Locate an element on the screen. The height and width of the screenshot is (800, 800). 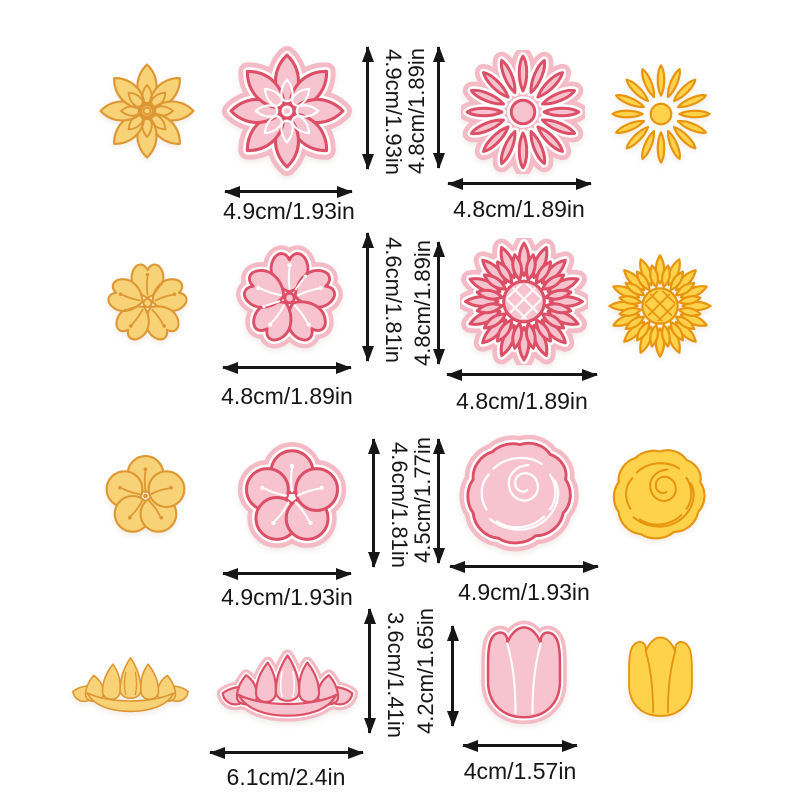
sunflower-cutter is located at coordinates (524, 301).